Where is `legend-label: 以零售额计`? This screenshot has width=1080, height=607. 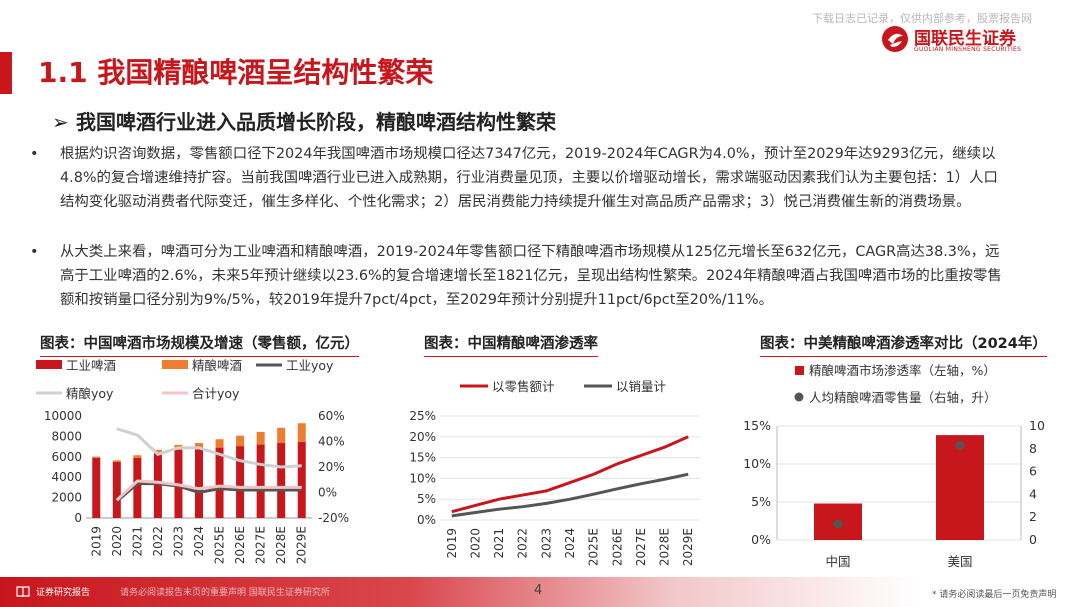 legend-label: 以零售额计 is located at coordinates (523, 386).